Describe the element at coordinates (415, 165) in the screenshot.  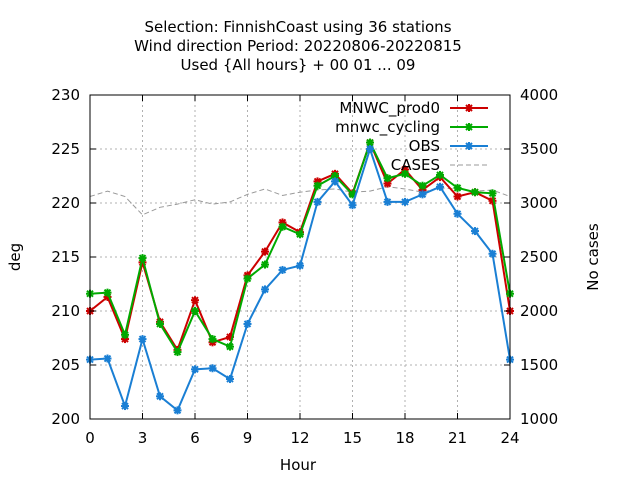
I see `legend-label: CASES` at that location.